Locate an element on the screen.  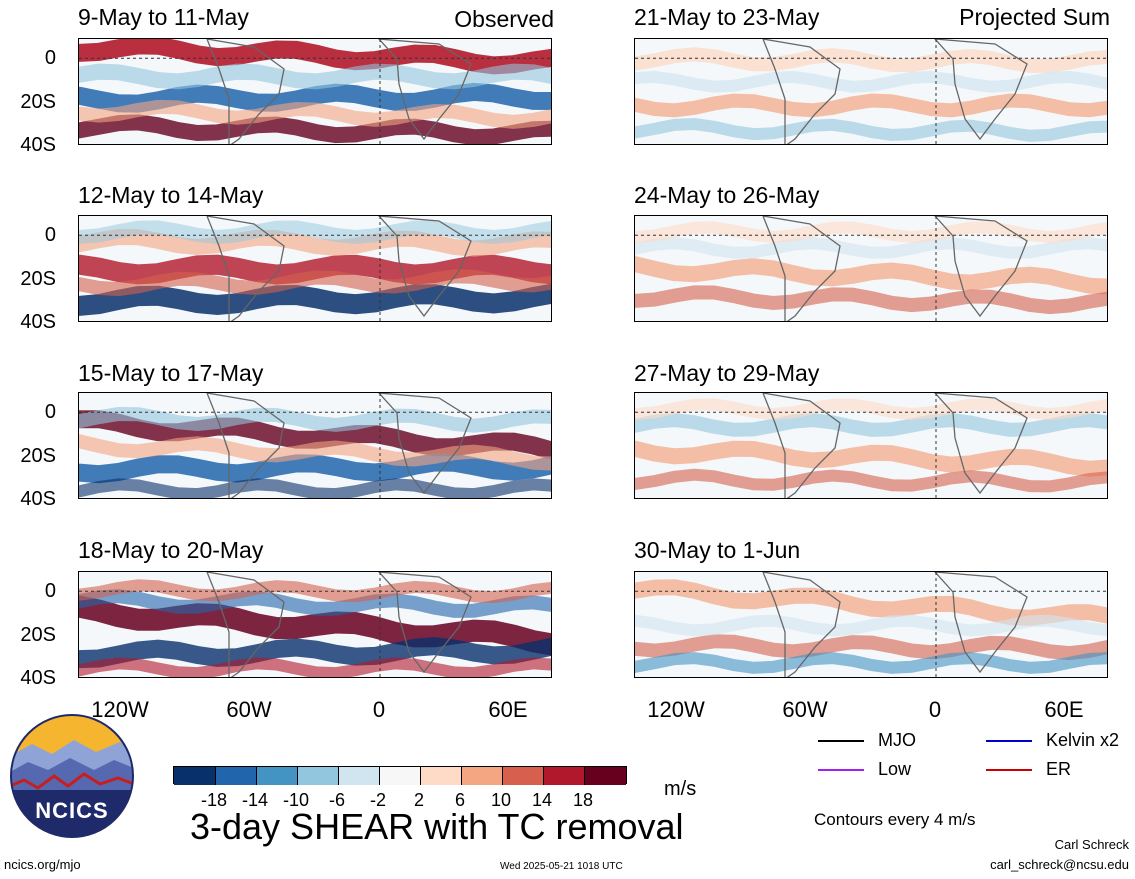
colorbar-label: -10 is located at coordinates (295, 800).